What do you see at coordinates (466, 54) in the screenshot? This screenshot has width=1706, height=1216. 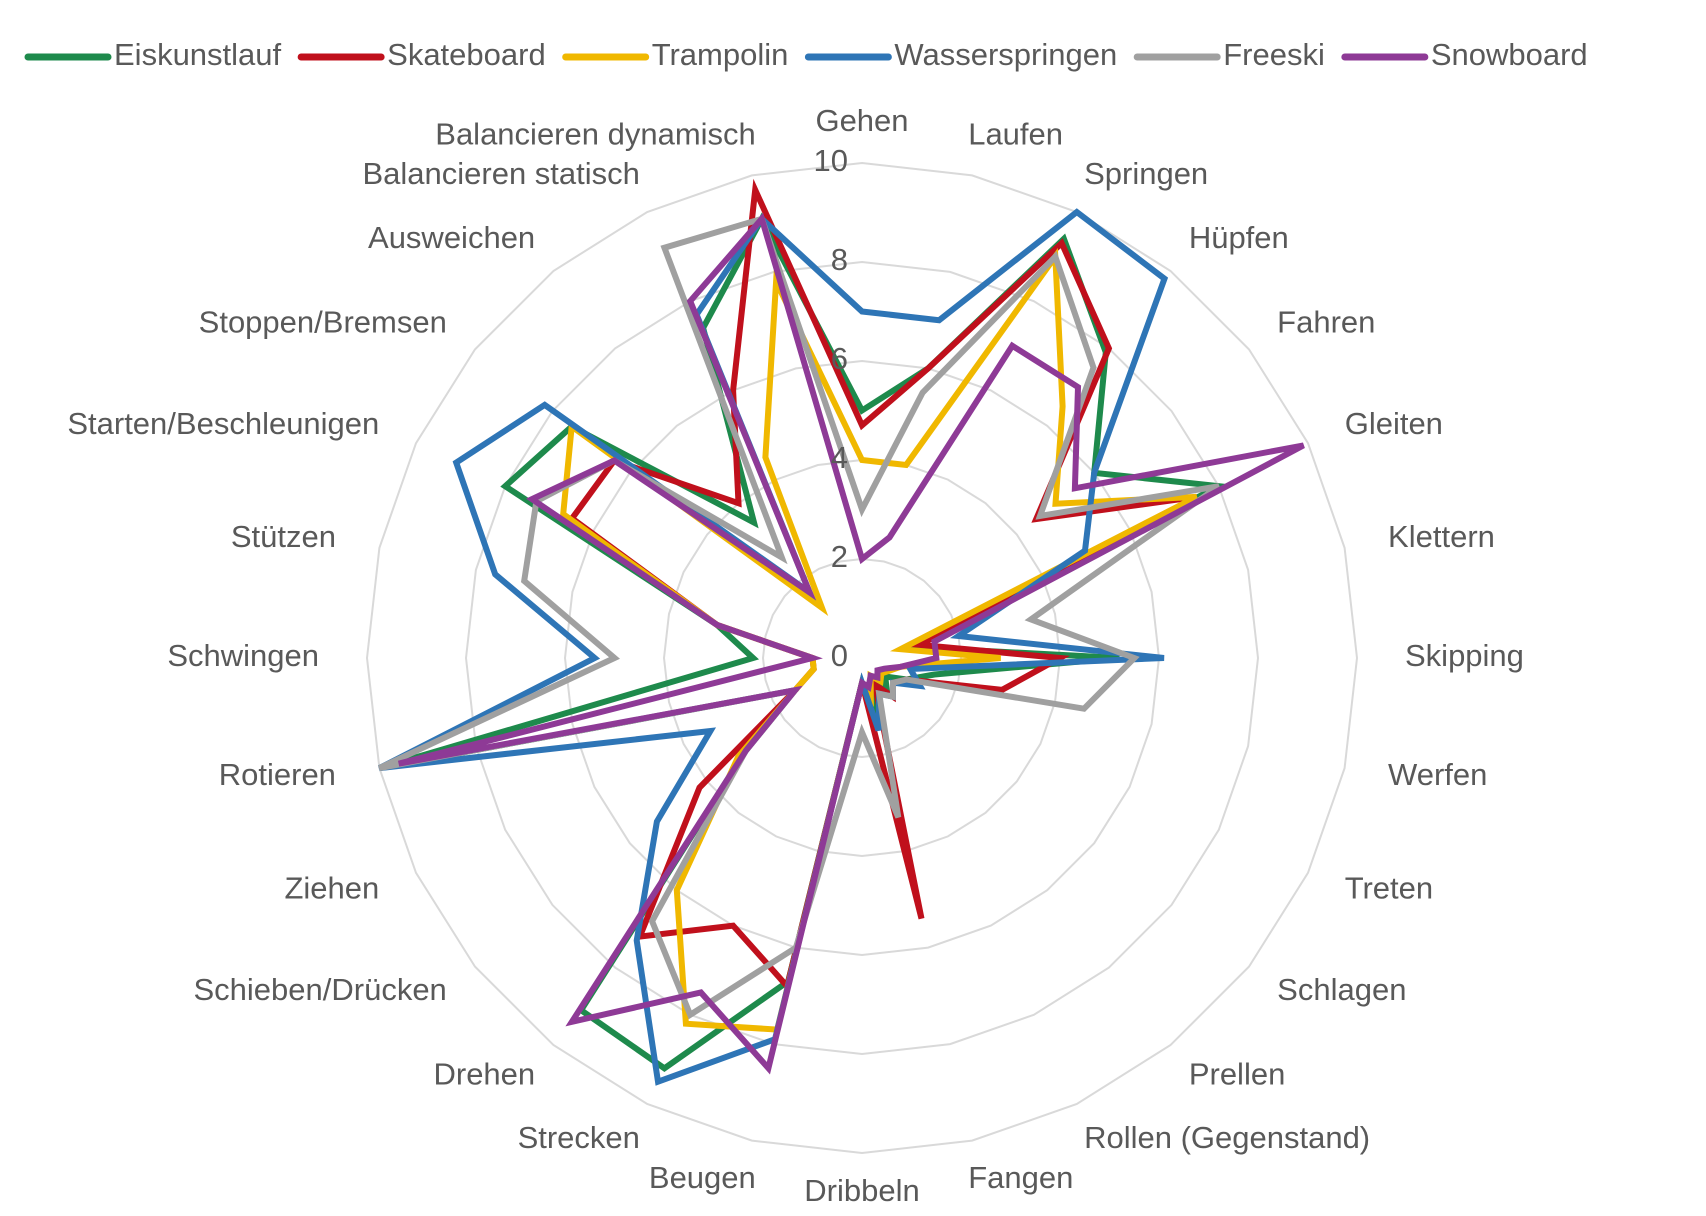 I see `legend-label: Skateboard` at bounding box center [466, 54].